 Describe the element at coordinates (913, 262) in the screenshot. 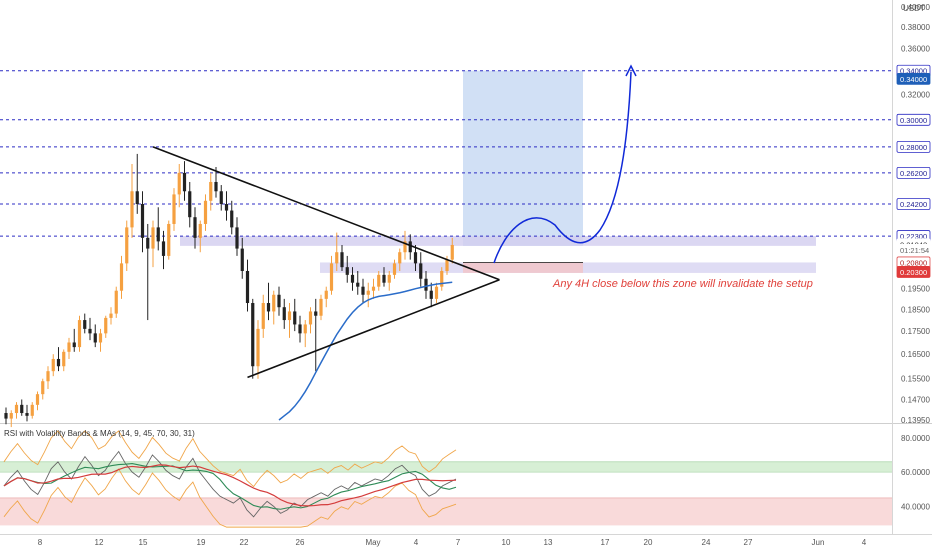

I see `level-tag-label-9: 0.20800` at that location.